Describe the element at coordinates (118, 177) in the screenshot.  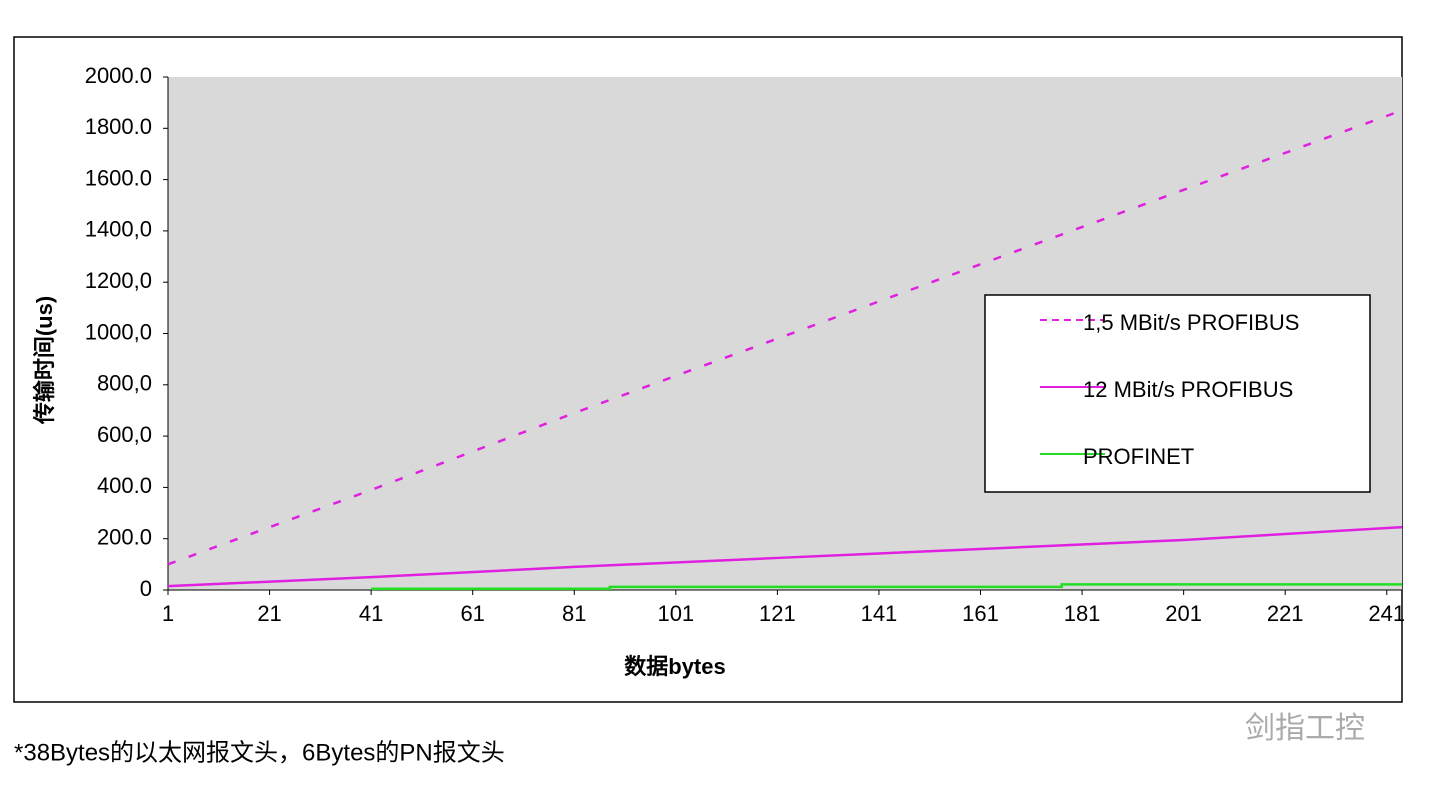
I see `y-tick-label: 1600.0` at that location.